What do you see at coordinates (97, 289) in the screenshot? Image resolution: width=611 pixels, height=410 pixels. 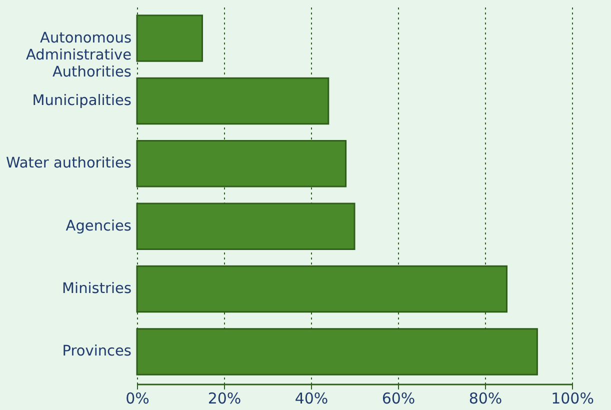 I see `y-tick-label: Ministries` at bounding box center [97, 289].